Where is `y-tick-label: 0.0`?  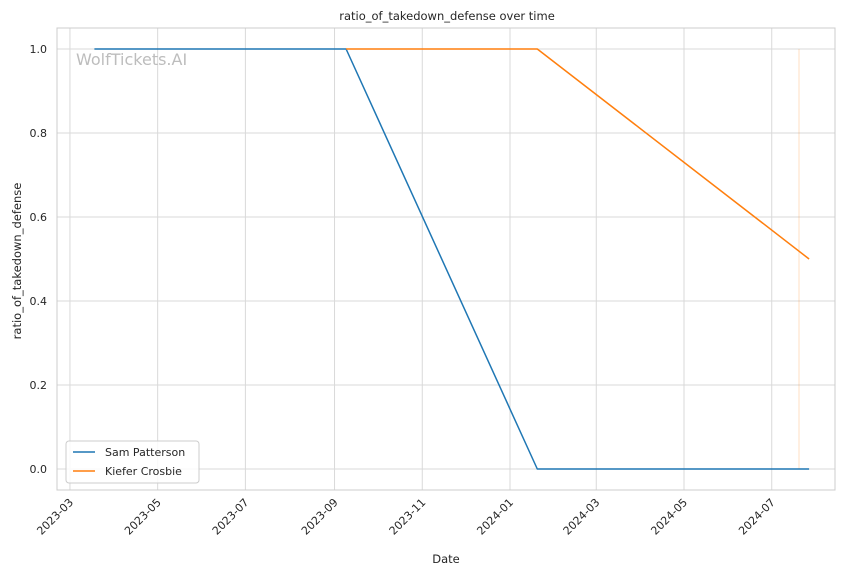 y-tick-label: 0.0 is located at coordinates (39, 469).